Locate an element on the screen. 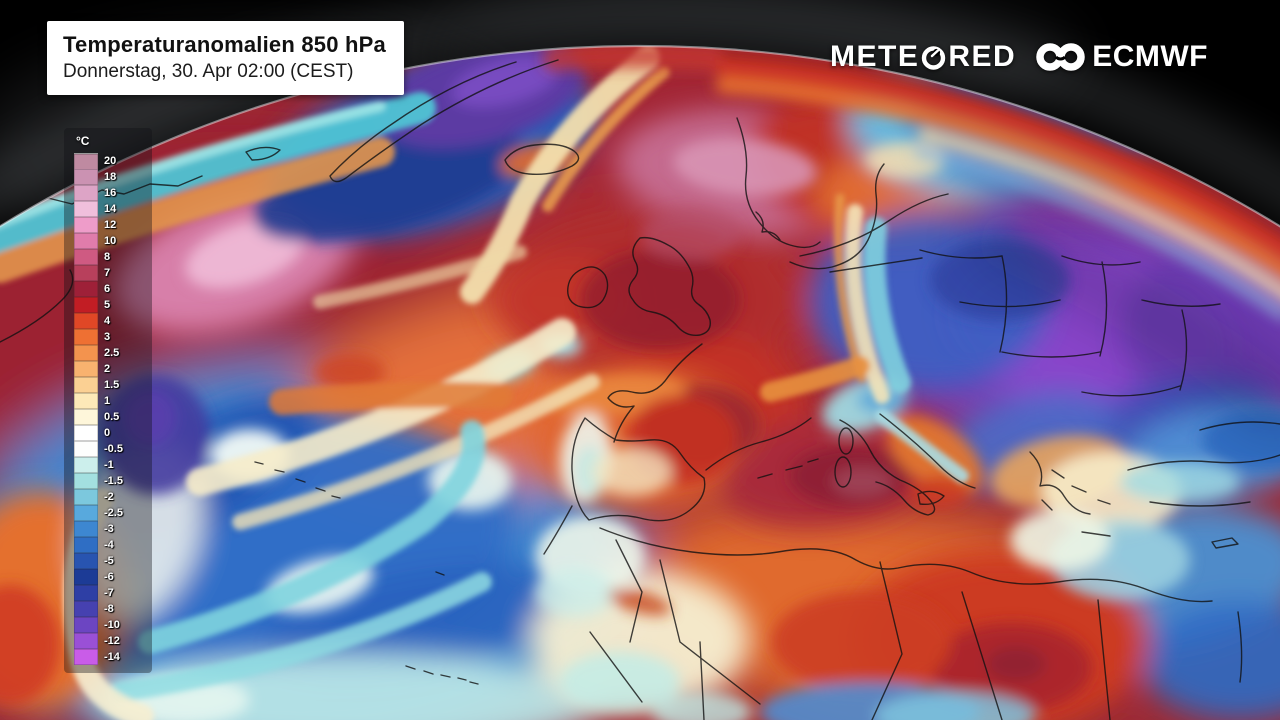 The image size is (1280, 720). legend-row: 12 is located at coordinates (113, 225).